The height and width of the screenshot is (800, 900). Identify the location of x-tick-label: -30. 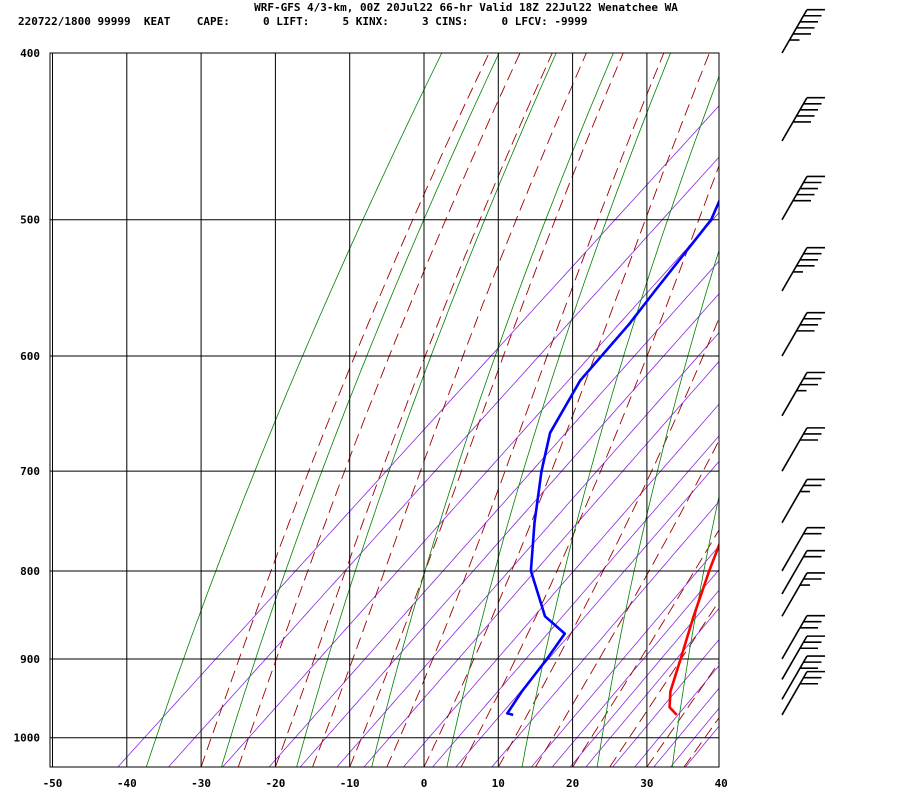
(201, 783).